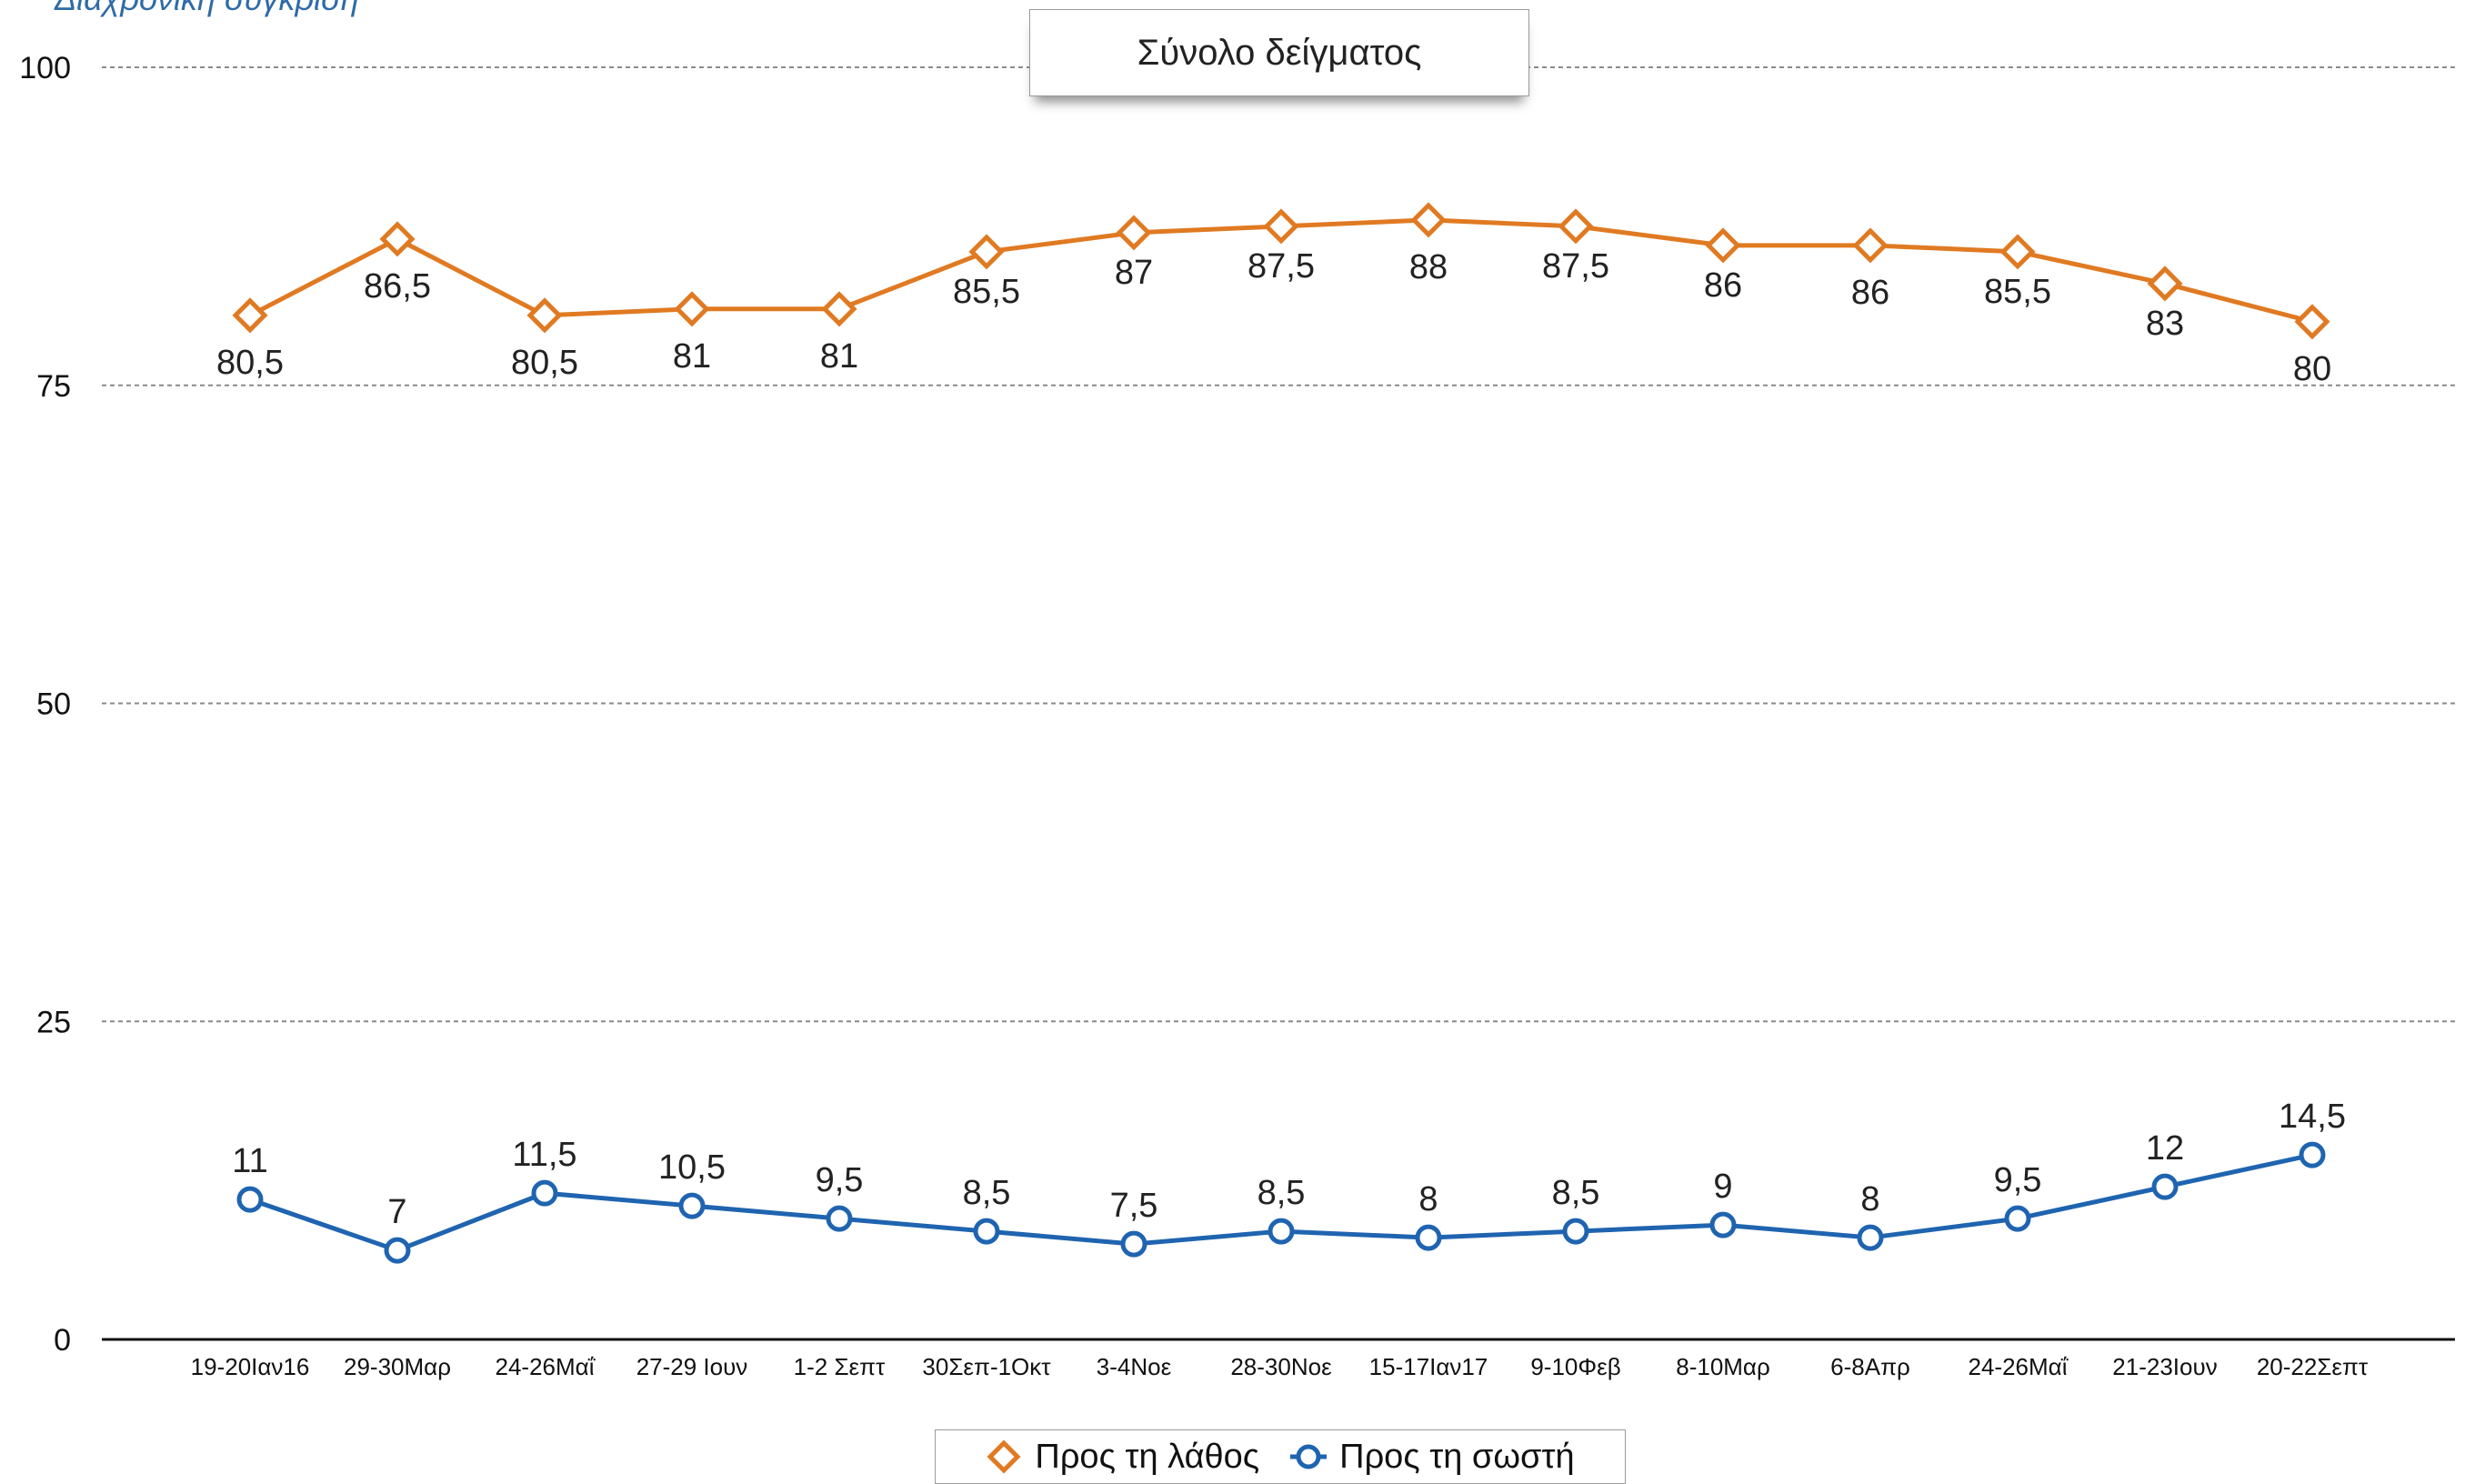 The image size is (2465, 1484). What do you see at coordinates (1428, 267) in the screenshot?
I see `data-label: 88` at bounding box center [1428, 267].